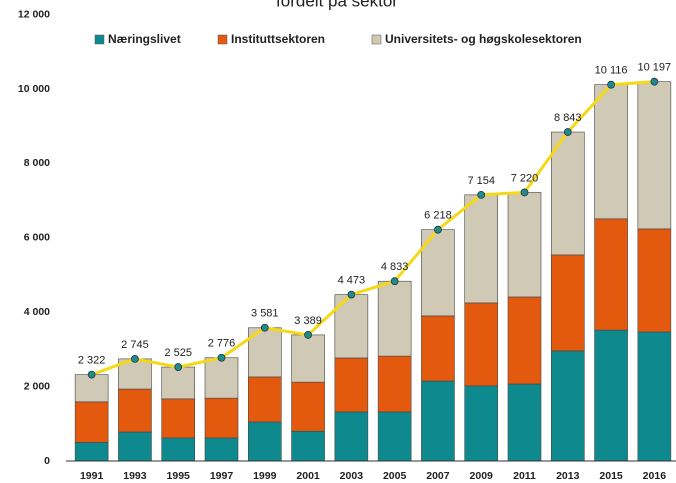 Image resolution: width=676 pixels, height=483 pixels. What do you see at coordinates (278, 39) in the screenshot?
I see `legend-label: Instituttsektoren` at bounding box center [278, 39].